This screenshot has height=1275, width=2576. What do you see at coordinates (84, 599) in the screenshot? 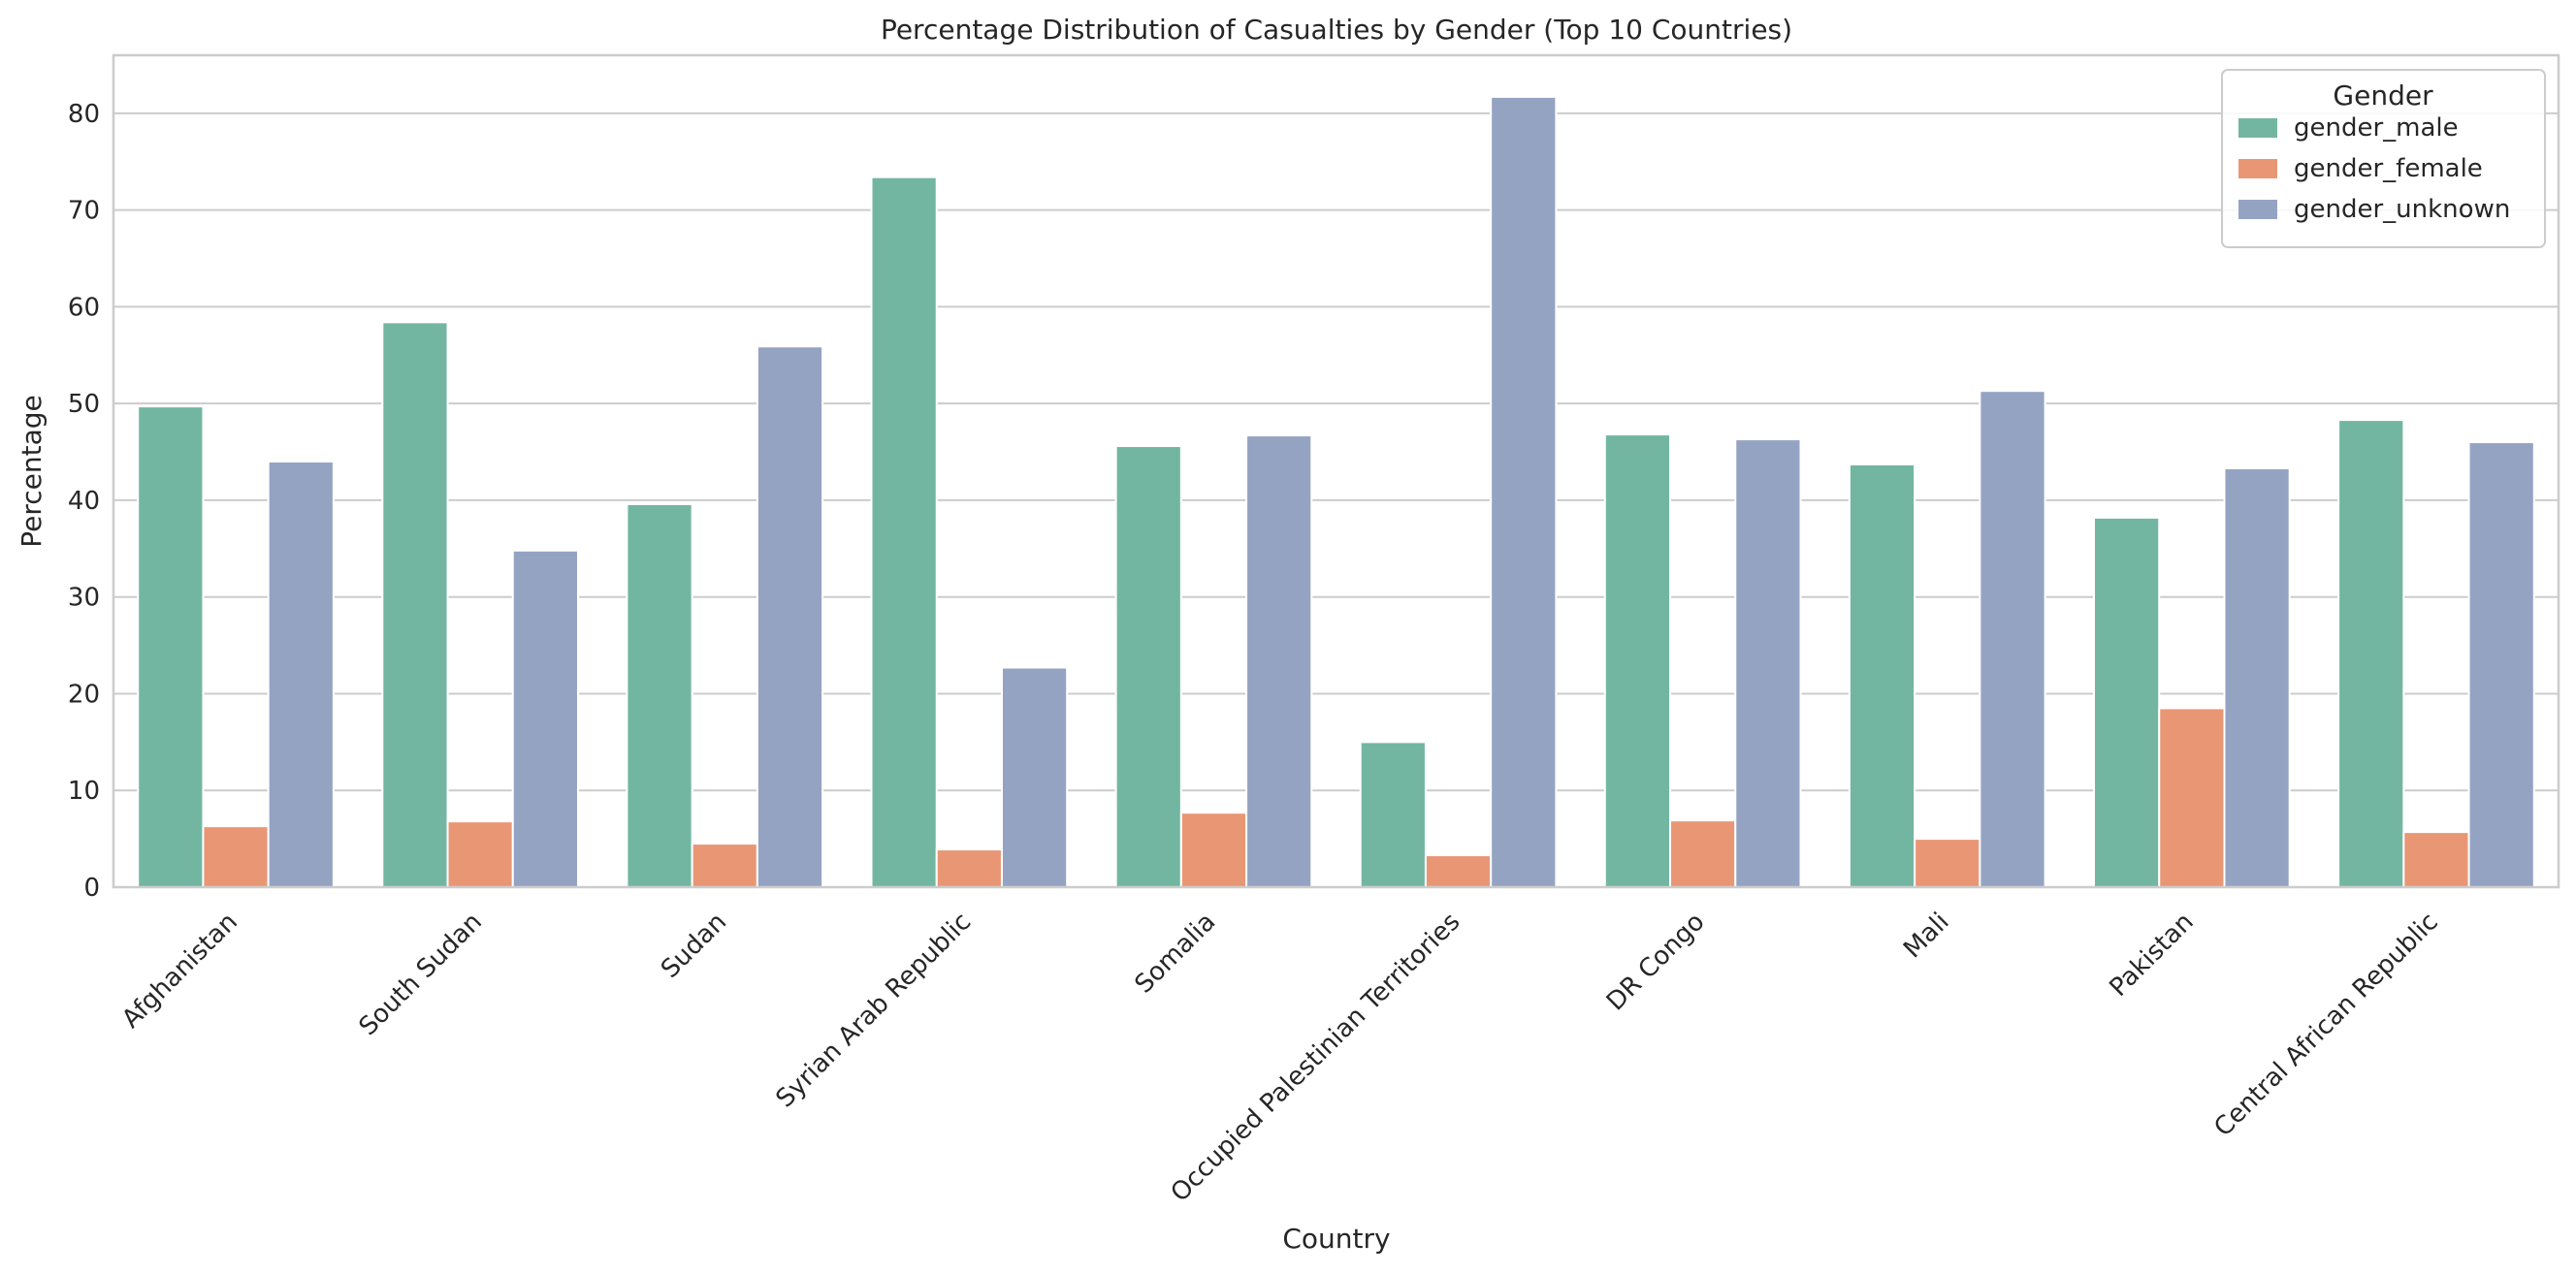
I see `y-tick-label: 30` at bounding box center [84, 599].